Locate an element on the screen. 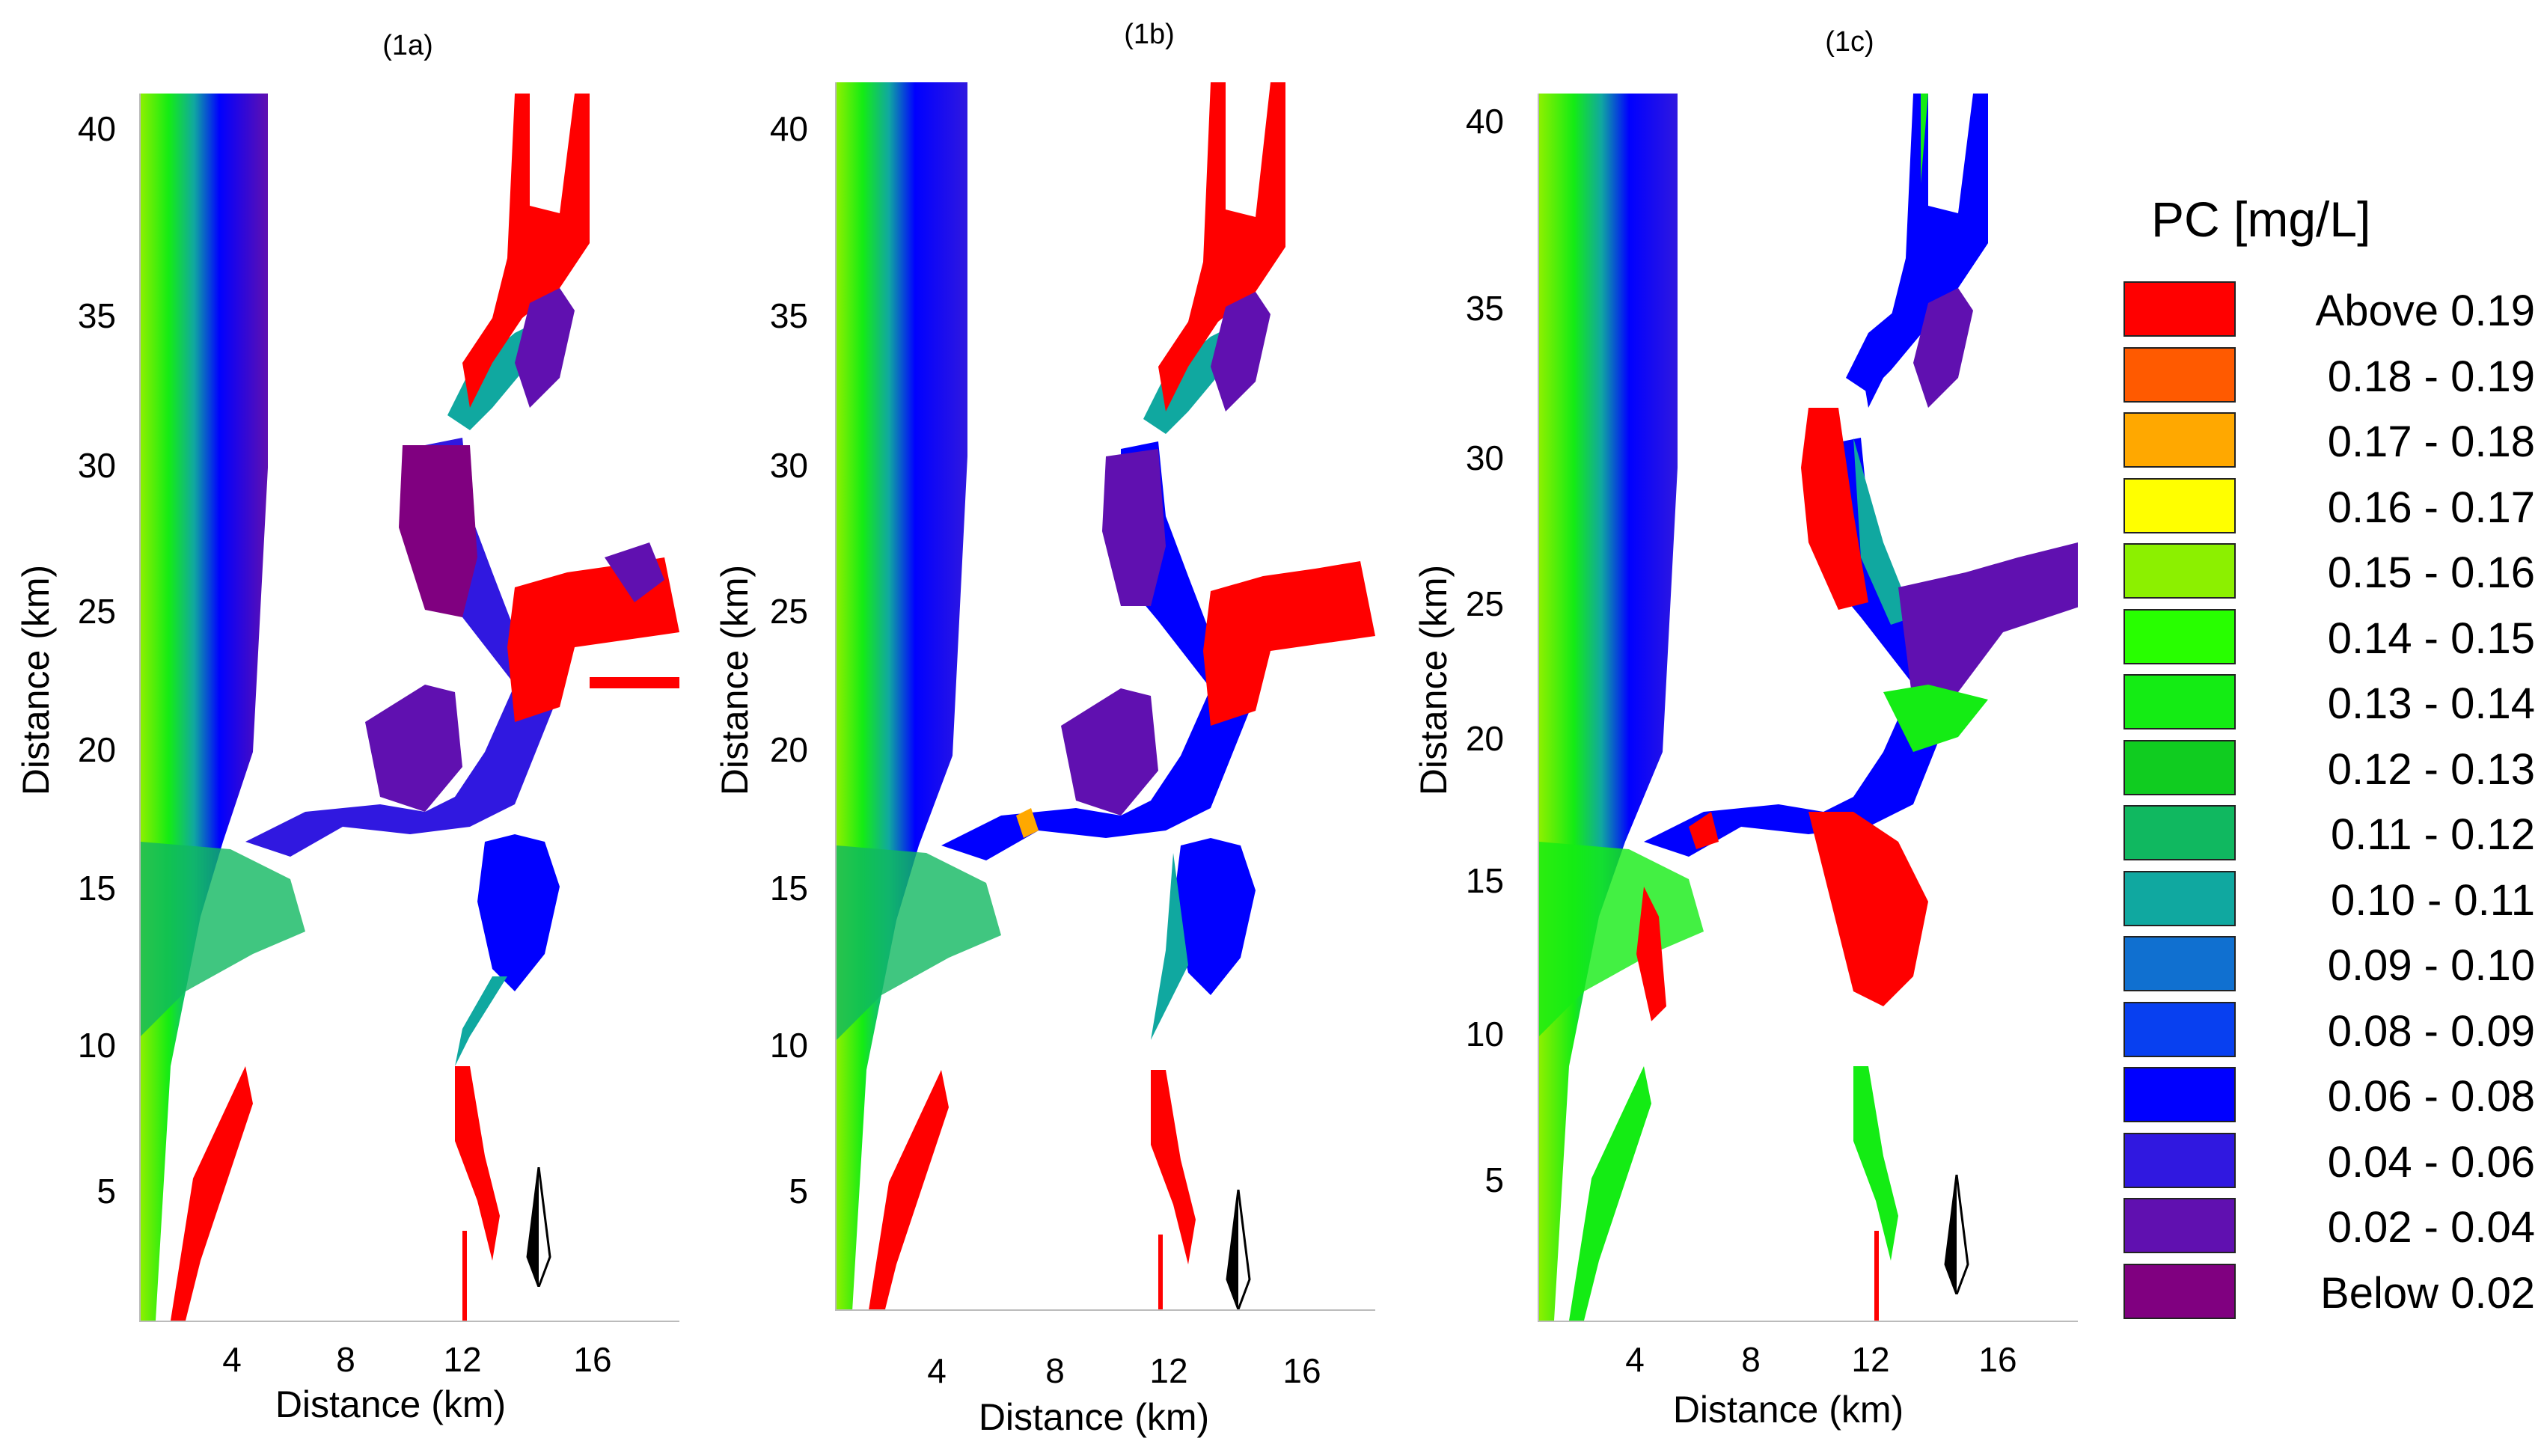 The image size is (2544, 1456). legend-label: 0.16 - 0.17 is located at coordinates (2431, 507).